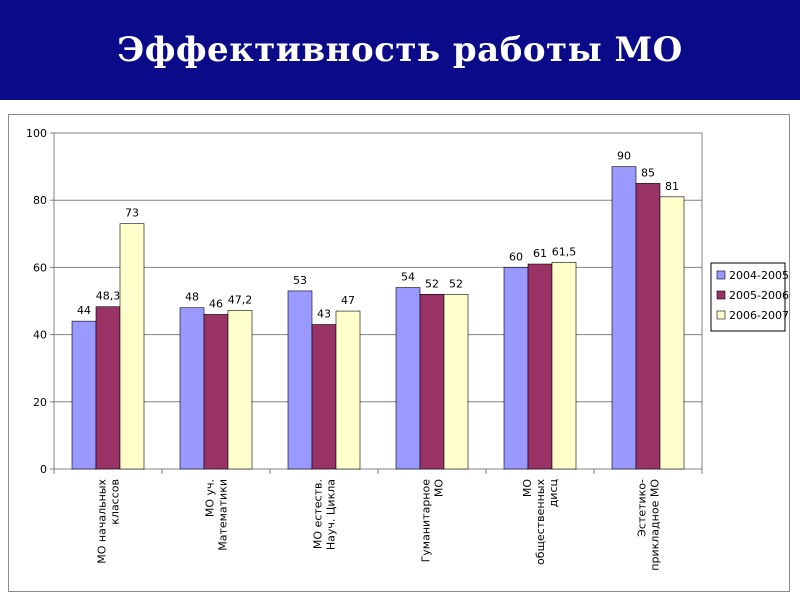 Image resolution: width=800 pixels, height=600 pixels. I want to click on data-label: 48, so click(192, 297).